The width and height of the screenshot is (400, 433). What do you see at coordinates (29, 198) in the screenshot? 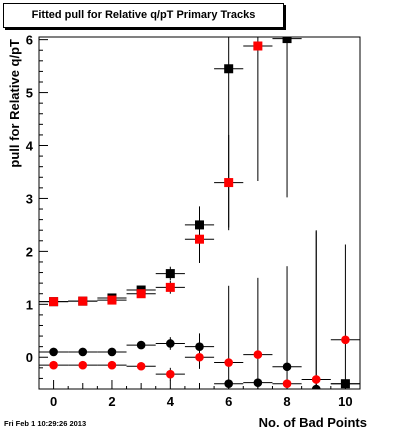
I see `y-tick-label: 3` at bounding box center [29, 198].